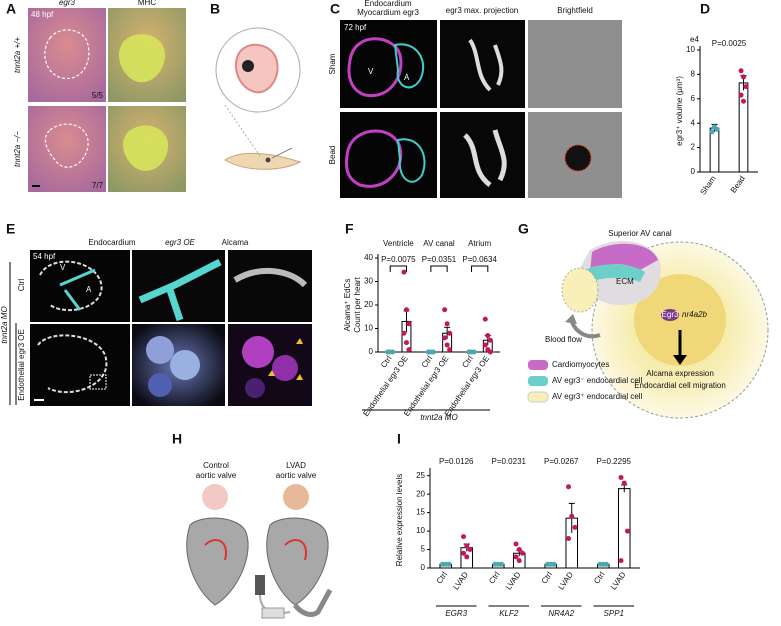 Image resolution: width=781 pixels, height=626 pixels. Describe the element at coordinates (368, 257) in the screenshot. I see `y-tick-label: 40` at that location.